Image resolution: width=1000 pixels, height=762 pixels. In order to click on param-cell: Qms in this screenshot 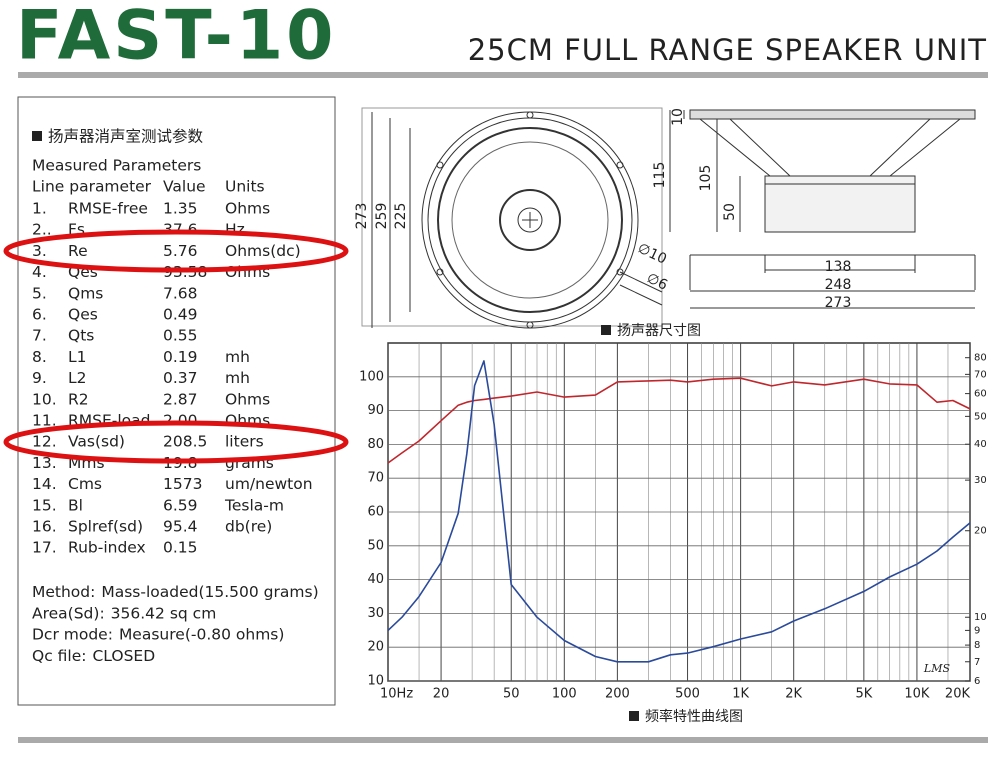, I will do `click(85, 293)`.